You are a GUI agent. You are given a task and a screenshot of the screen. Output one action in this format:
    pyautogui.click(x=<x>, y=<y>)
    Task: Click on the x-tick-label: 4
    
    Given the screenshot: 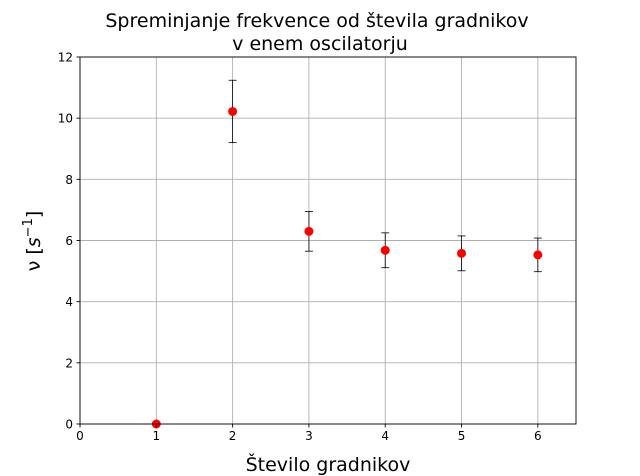 What is the action you would take?
    pyautogui.click(x=385, y=436)
    